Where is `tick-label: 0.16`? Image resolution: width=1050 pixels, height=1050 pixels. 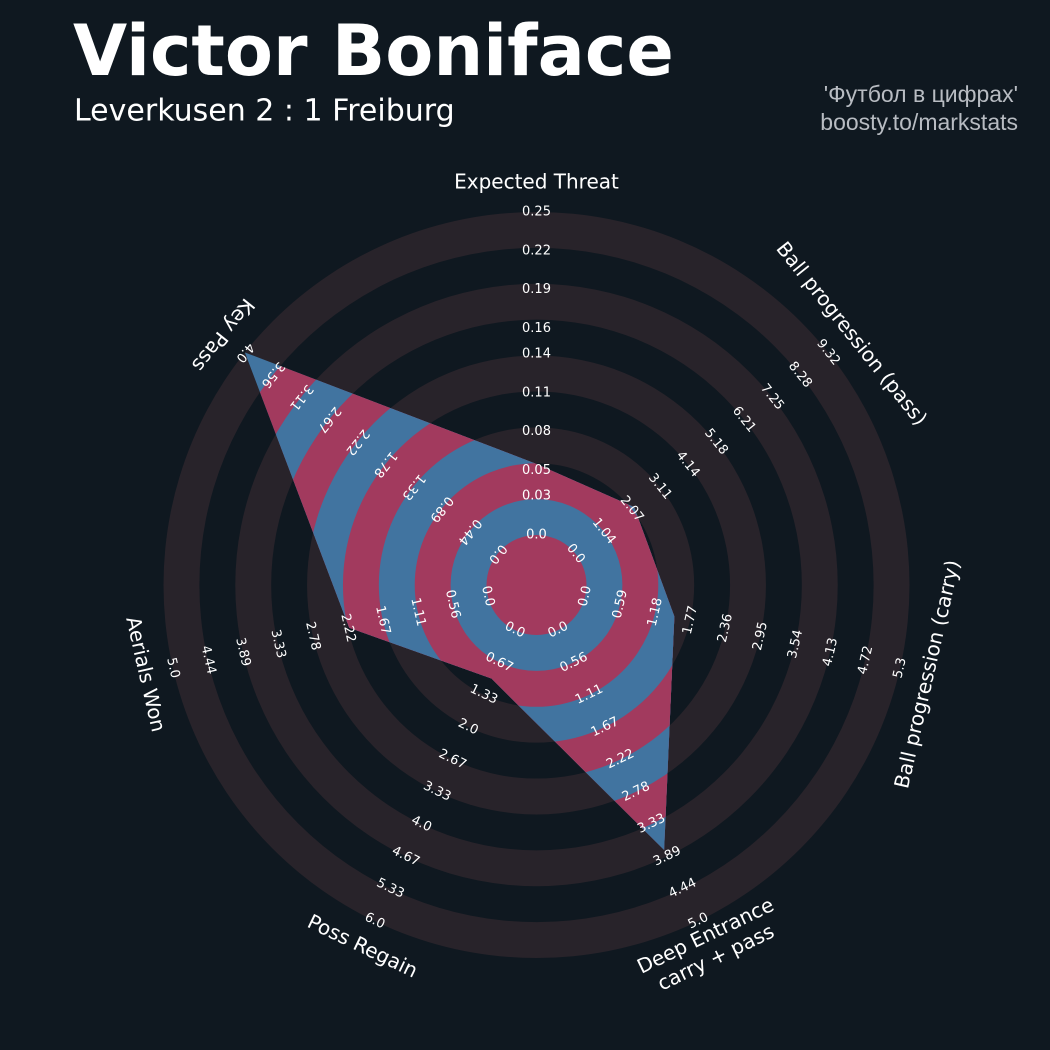 tick-label: 0.16 is located at coordinates (536, 328).